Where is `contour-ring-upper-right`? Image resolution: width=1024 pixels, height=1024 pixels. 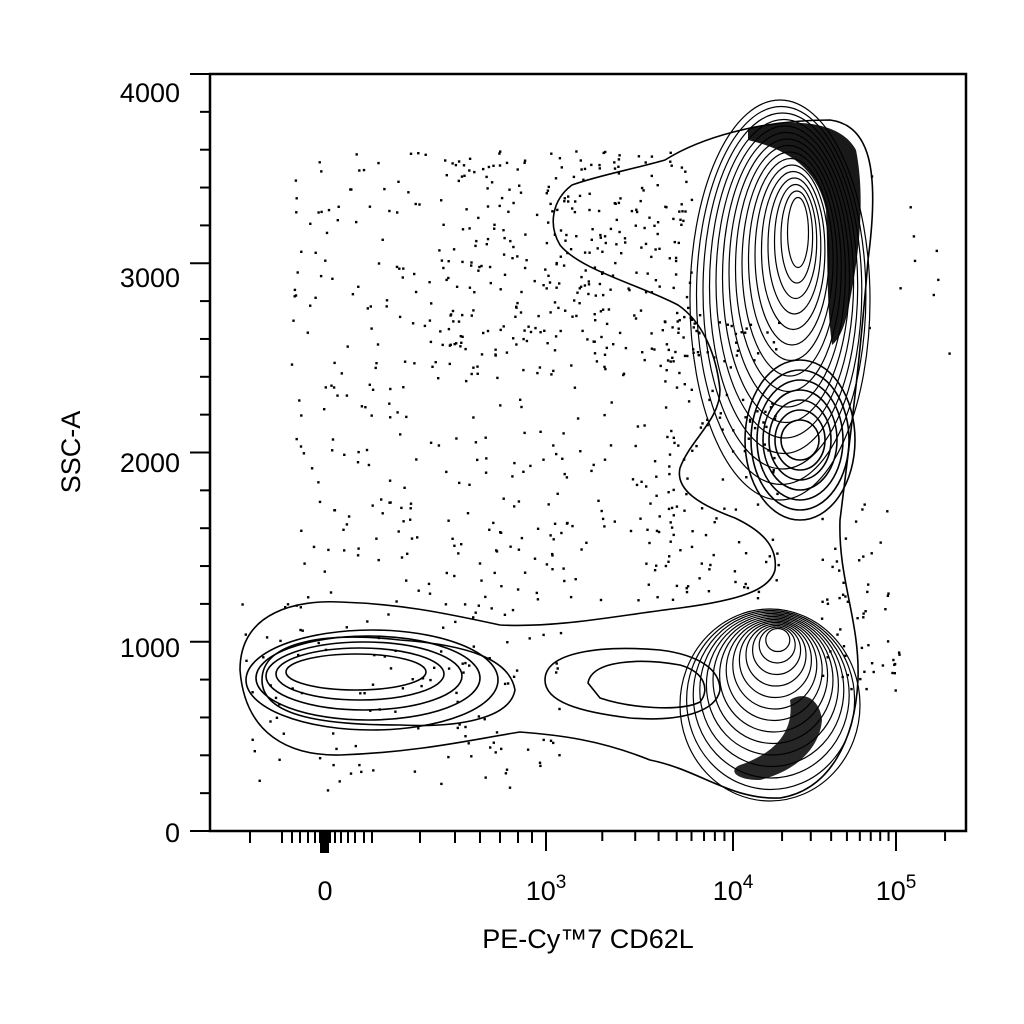
contour-ring-upper-right is located at coordinates (793, 250).